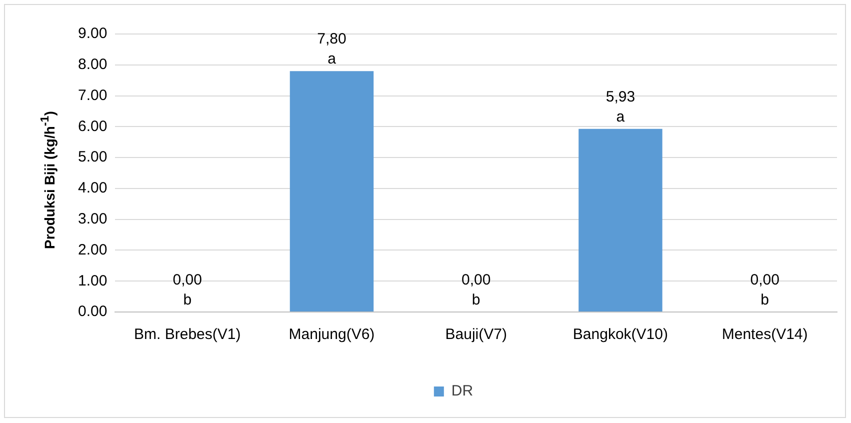 The width and height of the screenshot is (851, 423). What do you see at coordinates (93, 219) in the screenshot?
I see `y-tick-label: 3.00` at bounding box center [93, 219].